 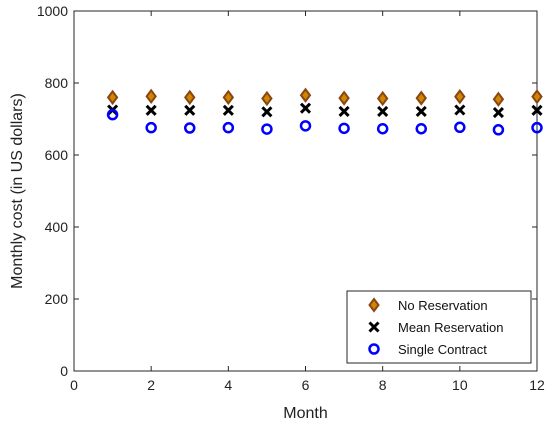 What do you see at coordinates (228, 385) in the screenshot?
I see `x-tick-label: 4` at bounding box center [228, 385].